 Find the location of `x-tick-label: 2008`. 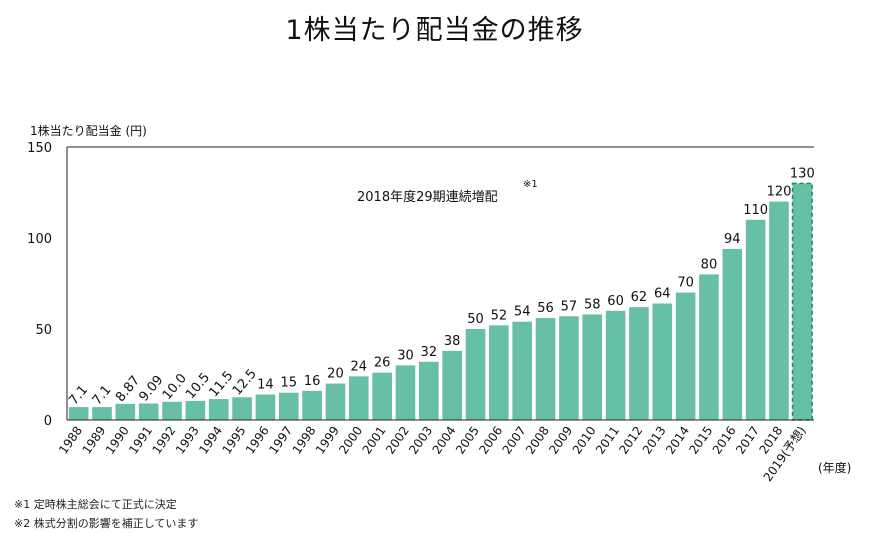

x-tick-label: 2008 is located at coordinates (537, 440).